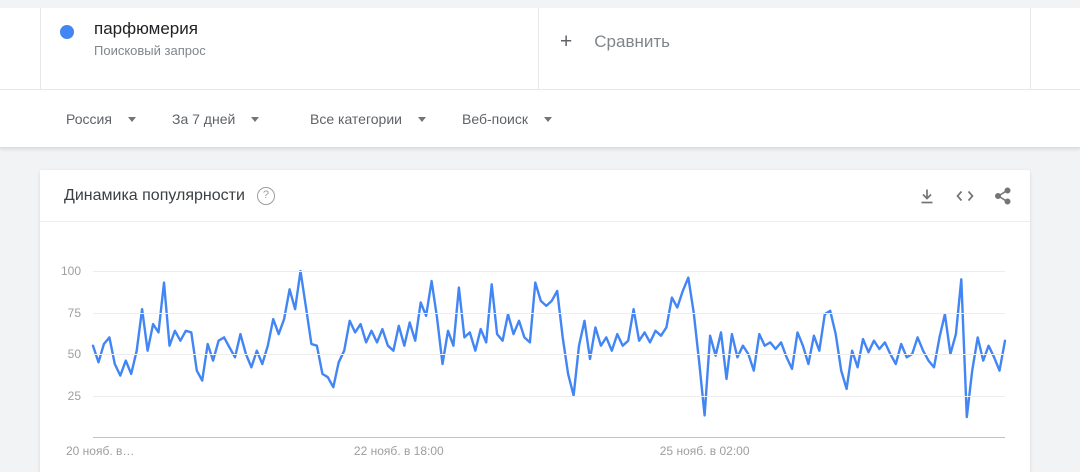  What do you see at coordinates (265, 195) in the screenshot?
I see `help-icon: ?` at bounding box center [265, 195].